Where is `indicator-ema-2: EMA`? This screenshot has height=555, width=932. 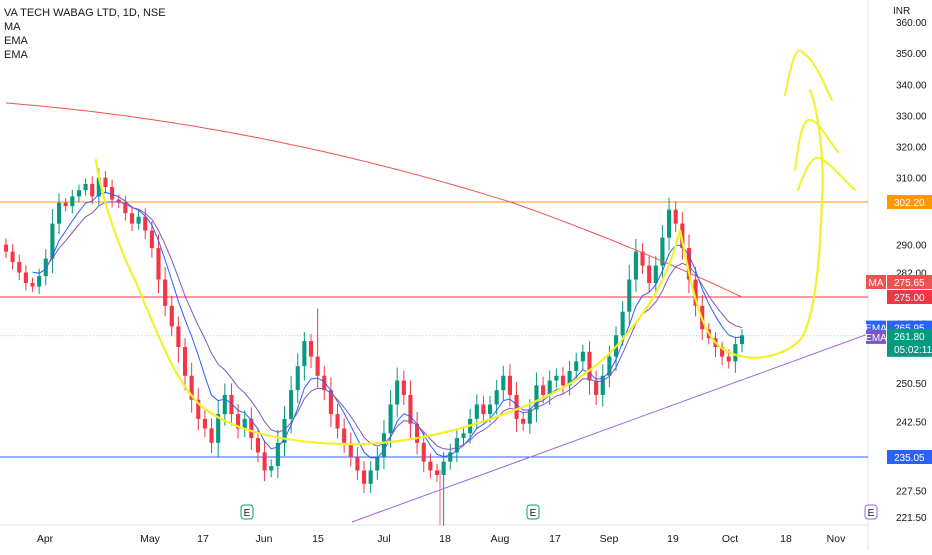
indicator-ema-2: EMA is located at coordinates (16, 55).